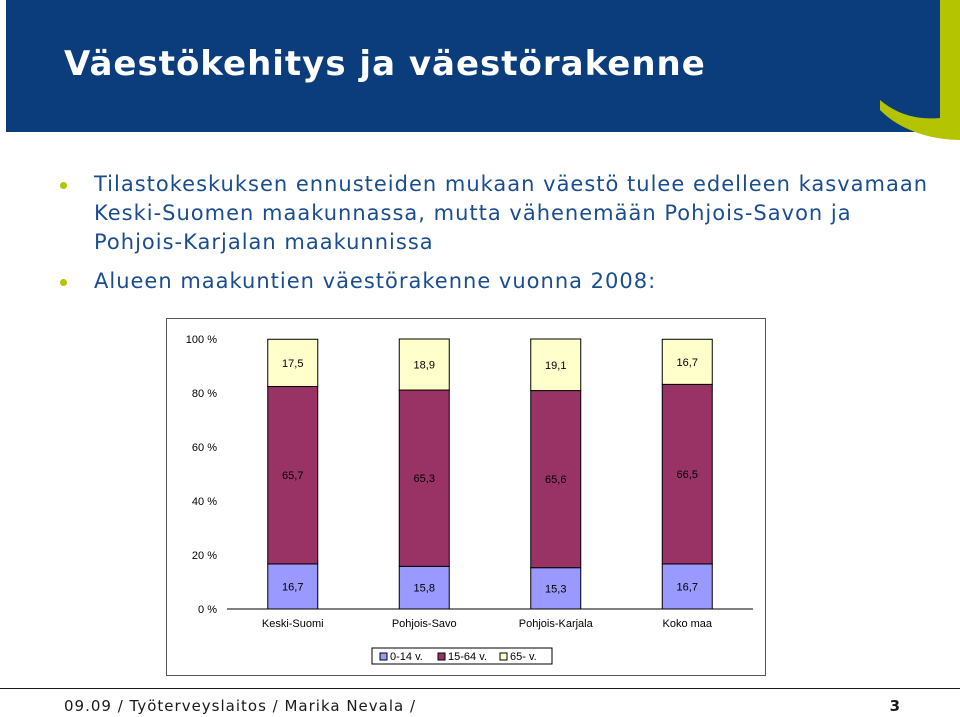 Image resolution: width=960 pixels, height=717 pixels. What do you see at coordinates (920, 70) in the screenshot?
I see `corner-accent` at bounding box center [920, 70].